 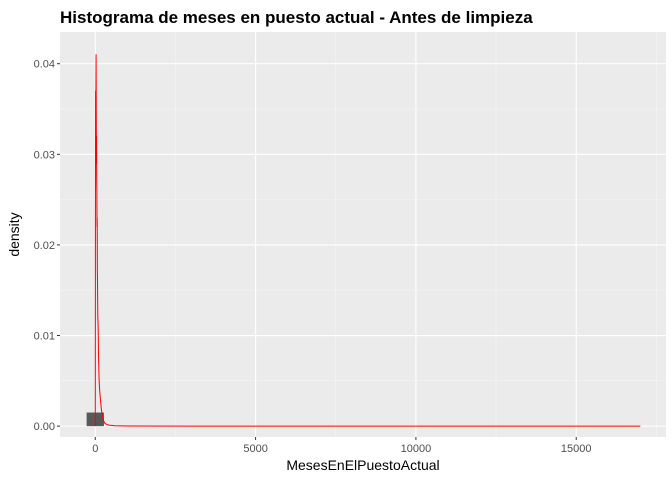 I want to click on x-tick-label: 10000, so click(x=416, y=449).